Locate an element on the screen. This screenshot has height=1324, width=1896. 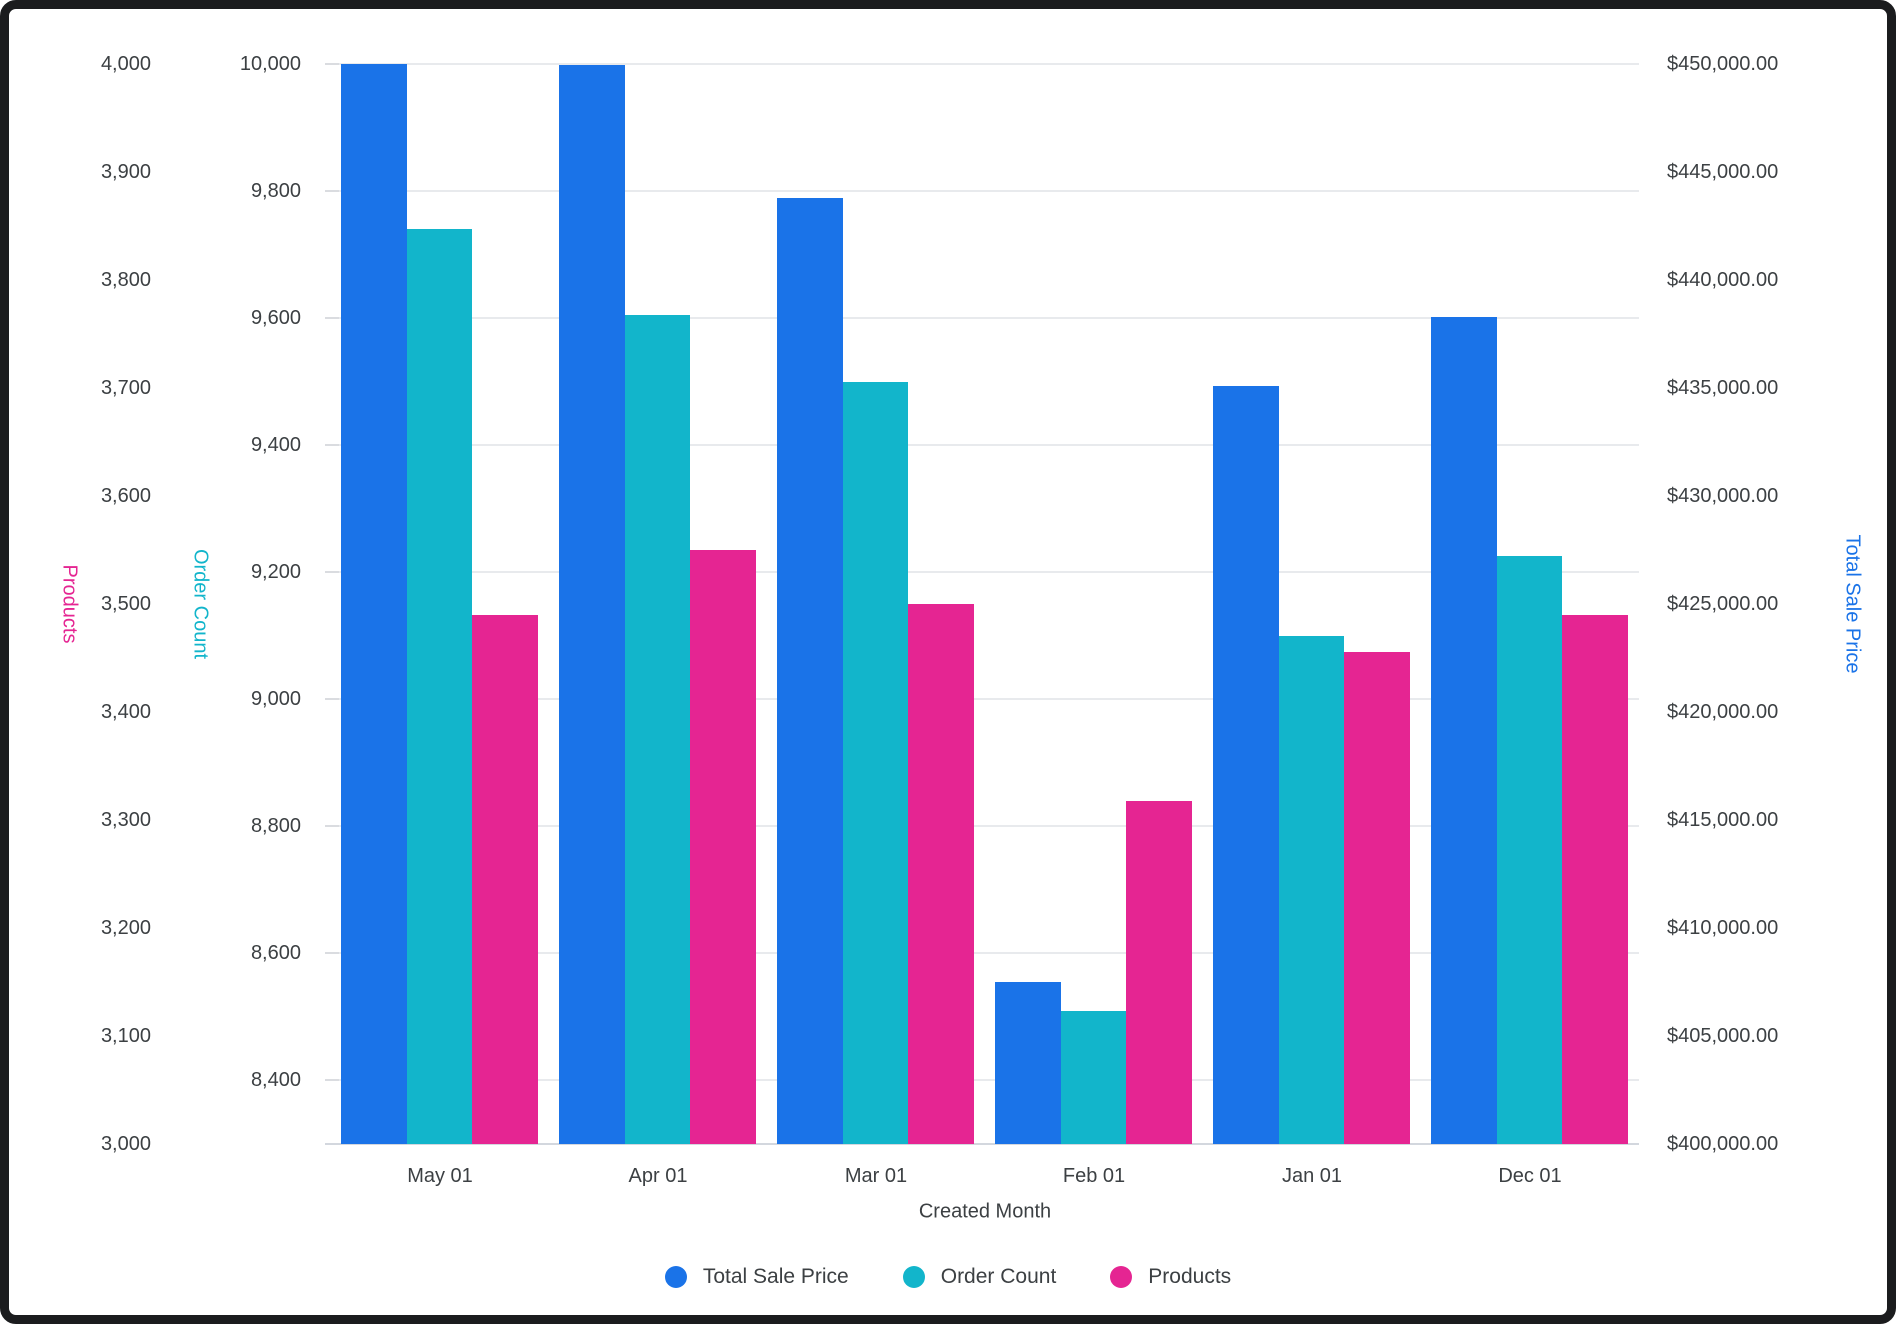
legend-item-total-sale-price: Total Sale Price is located at coordinates (756, 1277).